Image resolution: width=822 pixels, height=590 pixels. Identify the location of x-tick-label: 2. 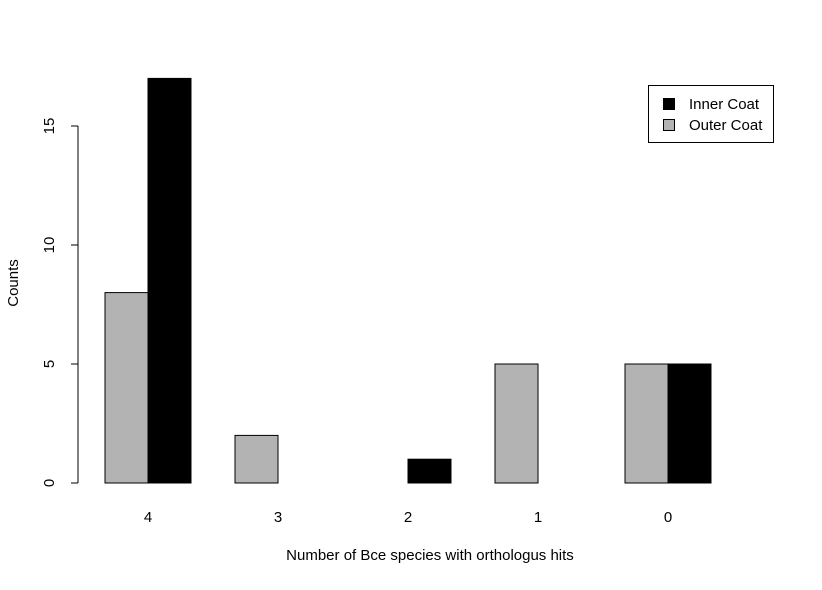
(408, 517).